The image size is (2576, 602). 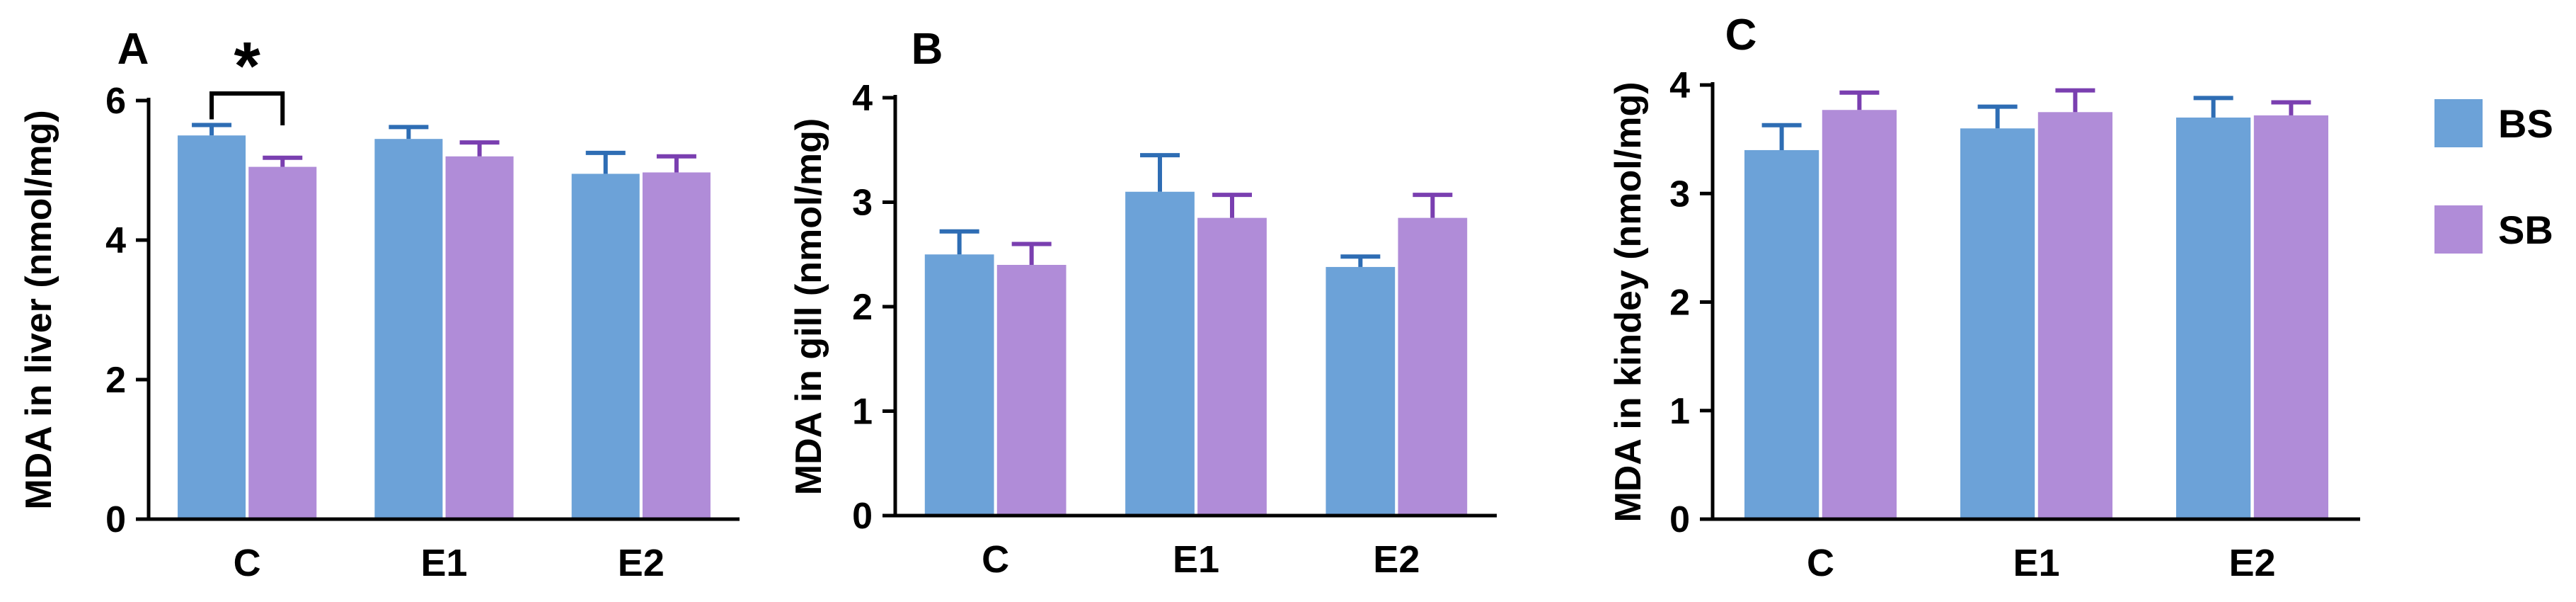 I want to click on legend-label: SB, so click(x=2525, y=230).